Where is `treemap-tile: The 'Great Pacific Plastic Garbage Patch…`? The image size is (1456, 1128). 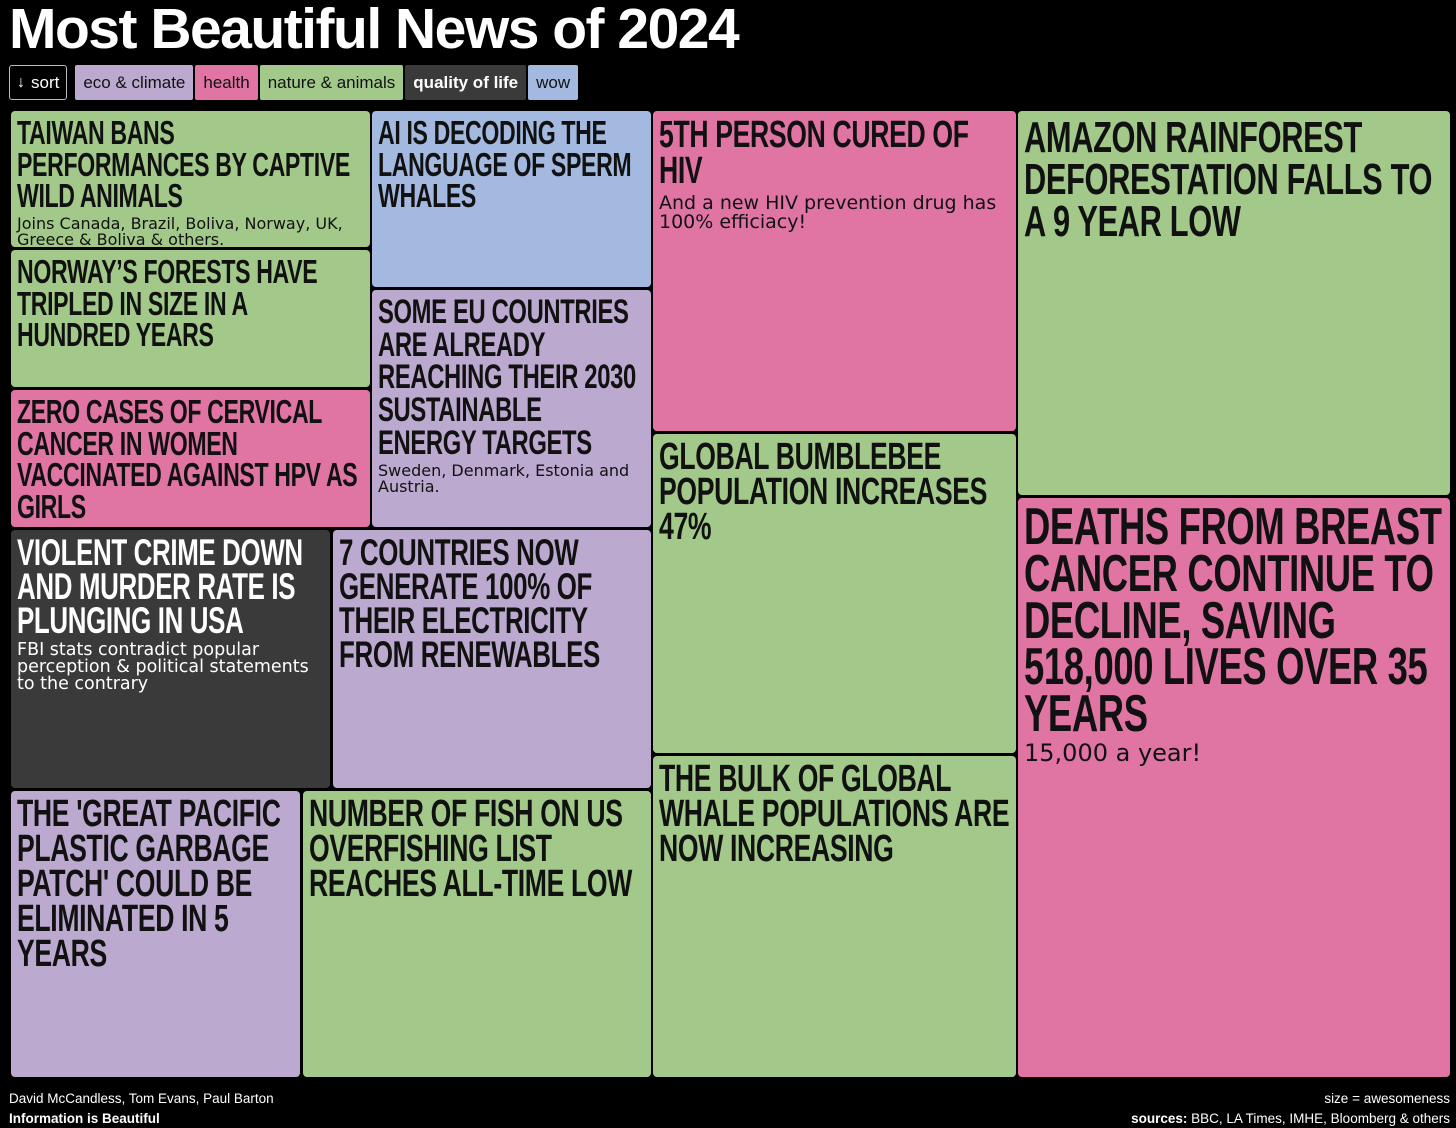 treemap-tile: The 'Great Pacific Plastic Garbage Patch… is located at coordinates (155, 934).